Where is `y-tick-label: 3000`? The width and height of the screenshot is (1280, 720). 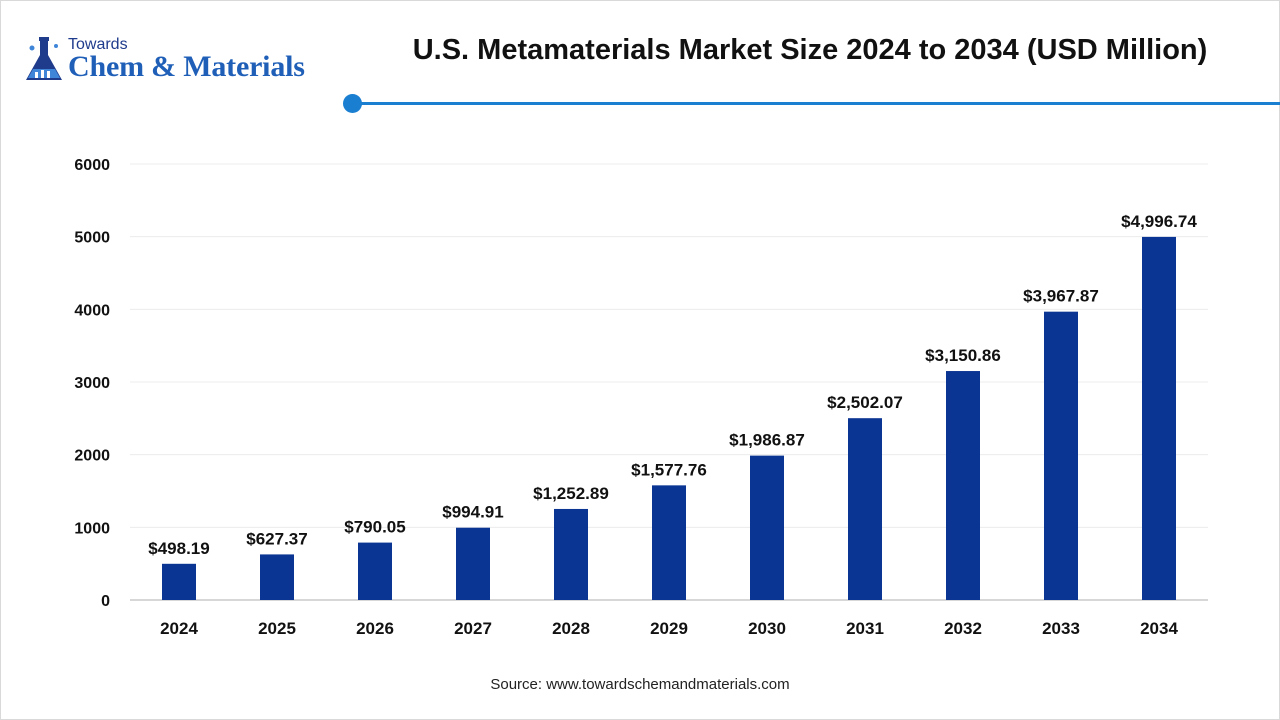
y-tick-label: 3000 is located at coordinates (92, 383).